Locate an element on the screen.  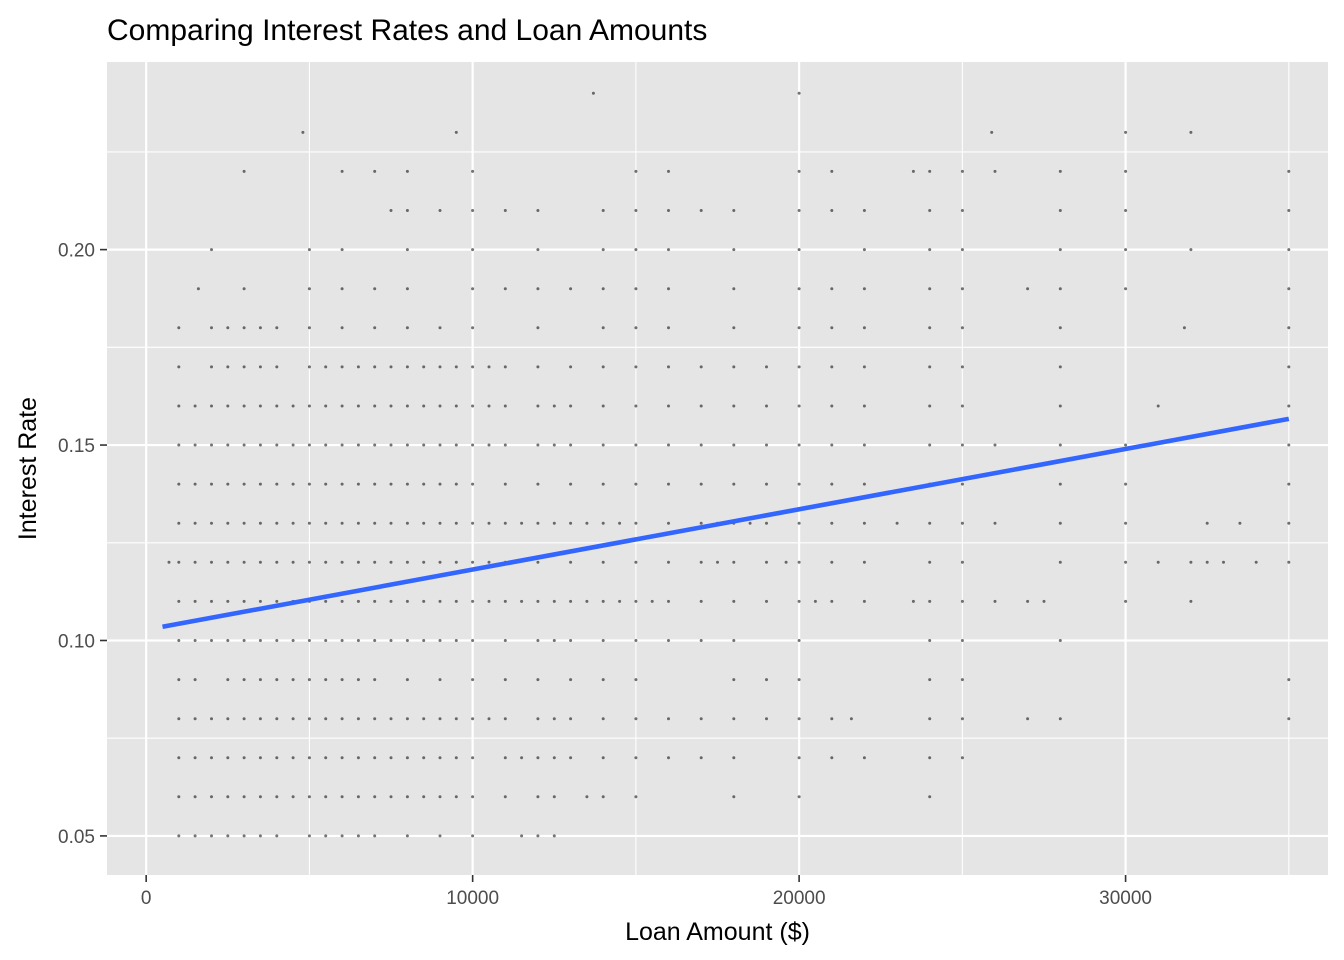
y-axis-ticks: 0.05 0.10 0.15 0.20 is located at coordinates (82, 544).